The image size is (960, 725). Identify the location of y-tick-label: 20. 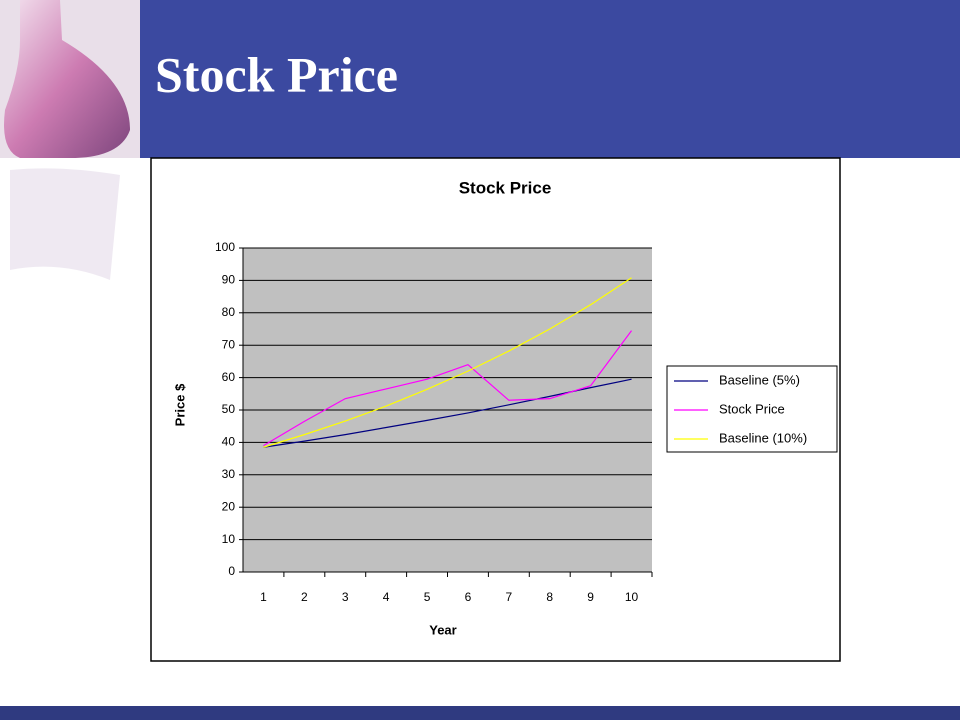
(229, 506).